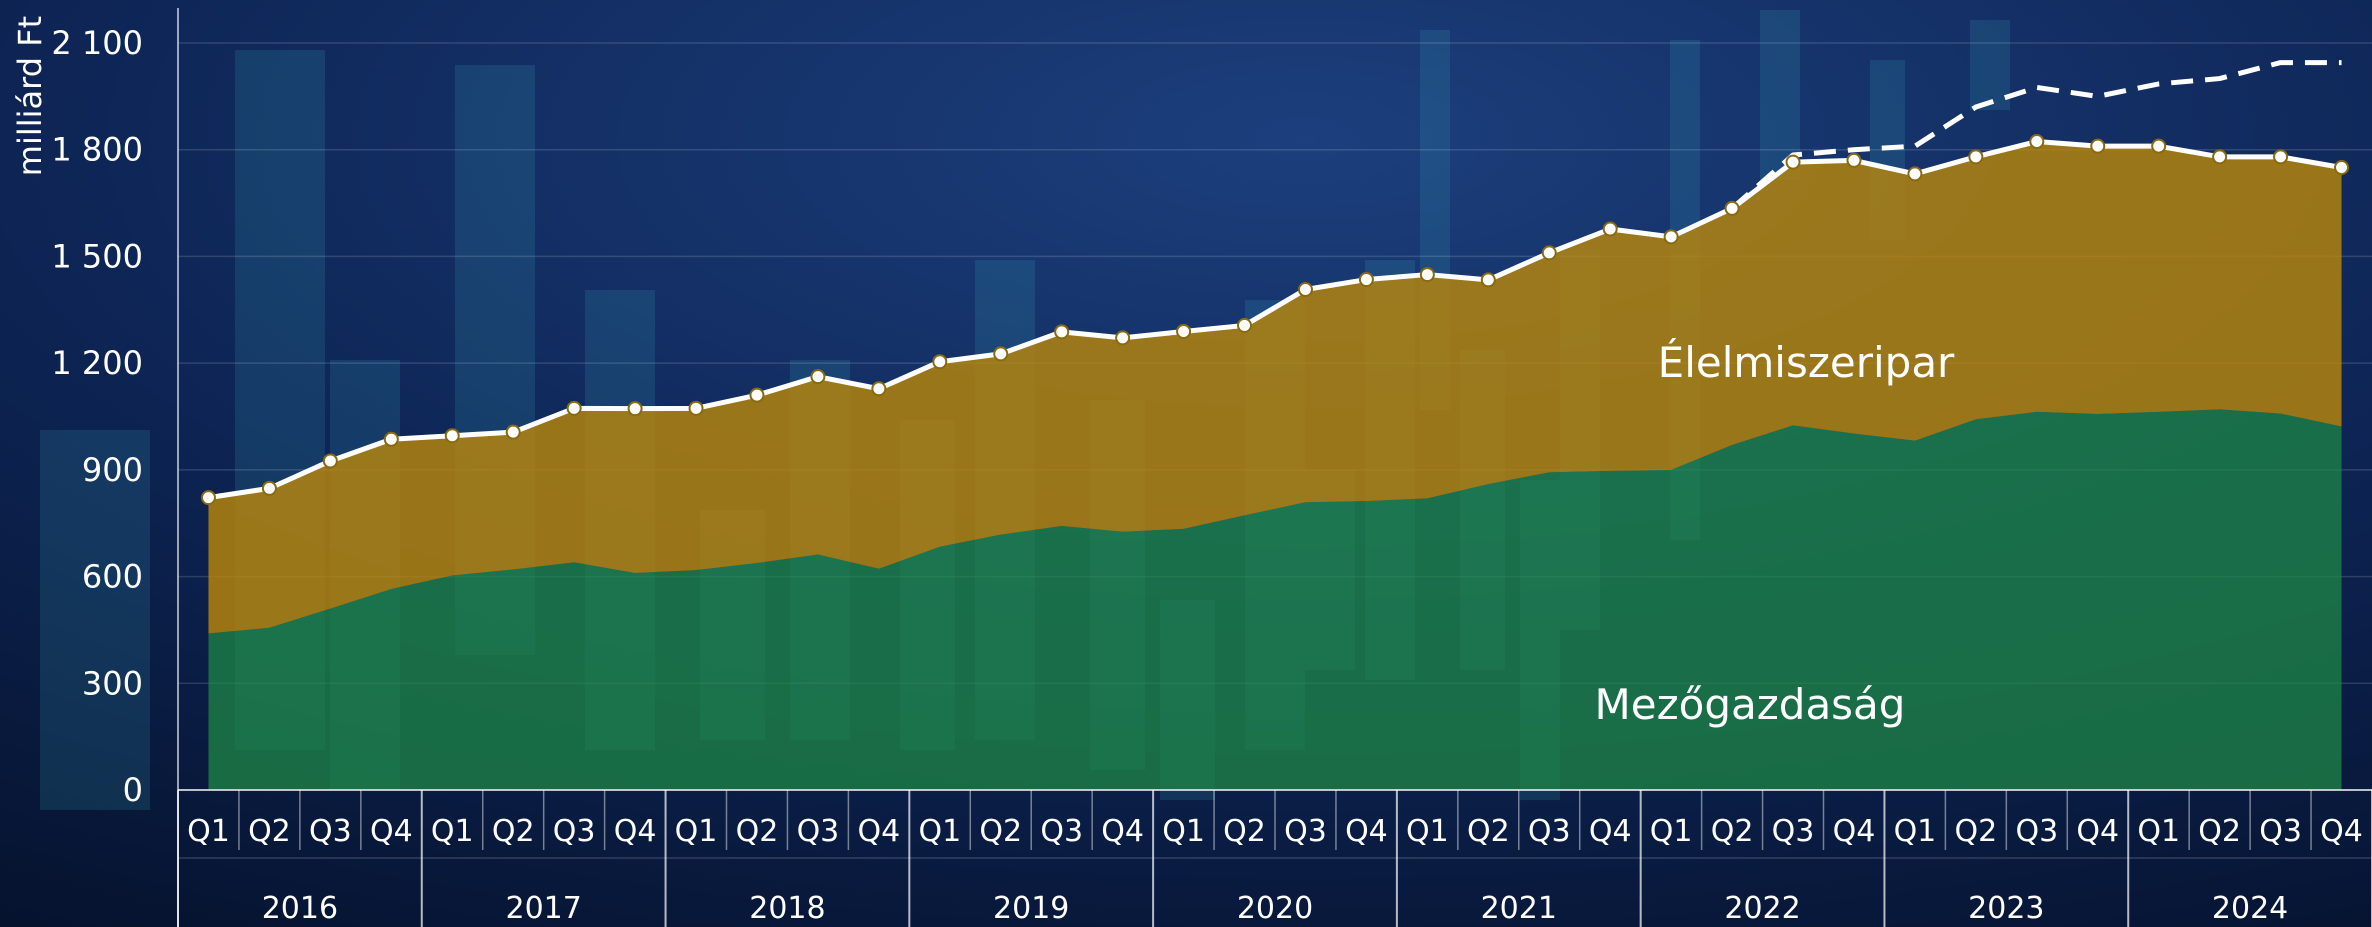 The width and height of the screenshot is (2372, 927). I want to click on x-tick-label-year: 2019, so click(1031, 908).